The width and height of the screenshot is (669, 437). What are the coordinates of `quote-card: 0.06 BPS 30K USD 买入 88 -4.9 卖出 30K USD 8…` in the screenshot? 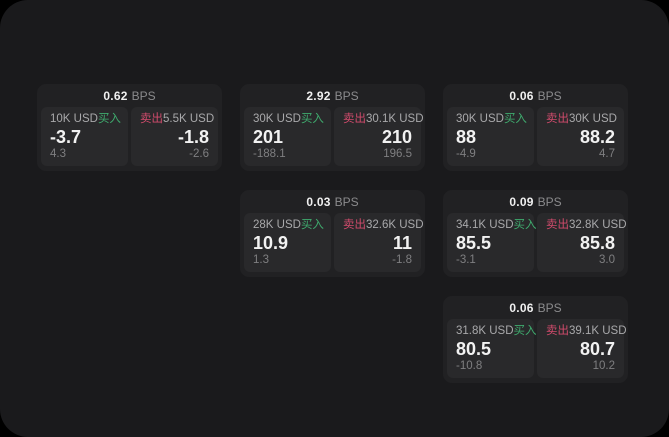 It's located at (535, 127).